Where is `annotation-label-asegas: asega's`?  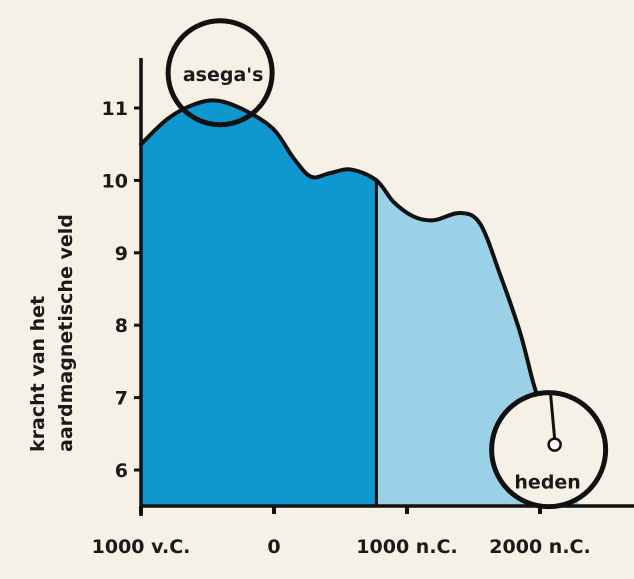 annotation-label-asegas: asega's is located at coordinates (223, 75).